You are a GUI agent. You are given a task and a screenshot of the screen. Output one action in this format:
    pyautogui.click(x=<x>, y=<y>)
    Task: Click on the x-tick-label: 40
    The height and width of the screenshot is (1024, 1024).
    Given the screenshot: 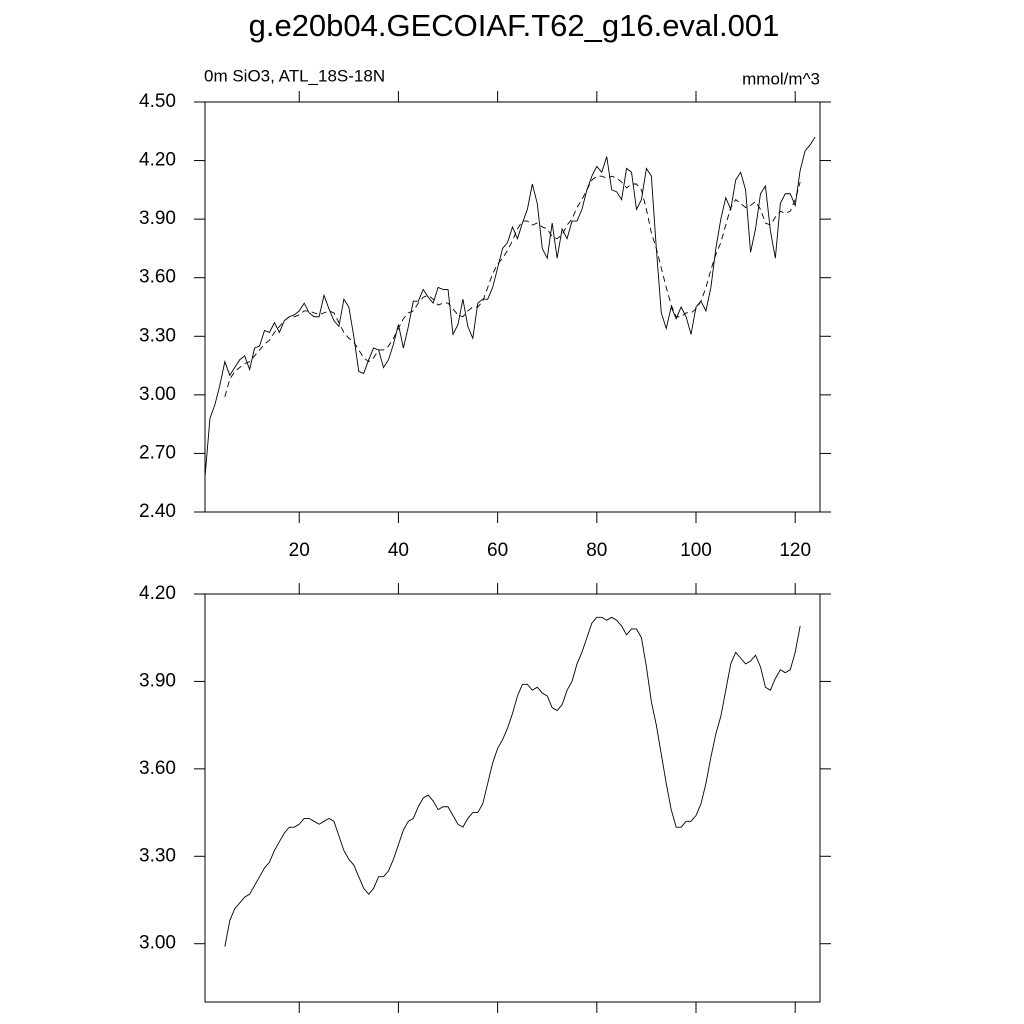 What is the action you would take?
    pyautogui.click(x=398, y=550)
    